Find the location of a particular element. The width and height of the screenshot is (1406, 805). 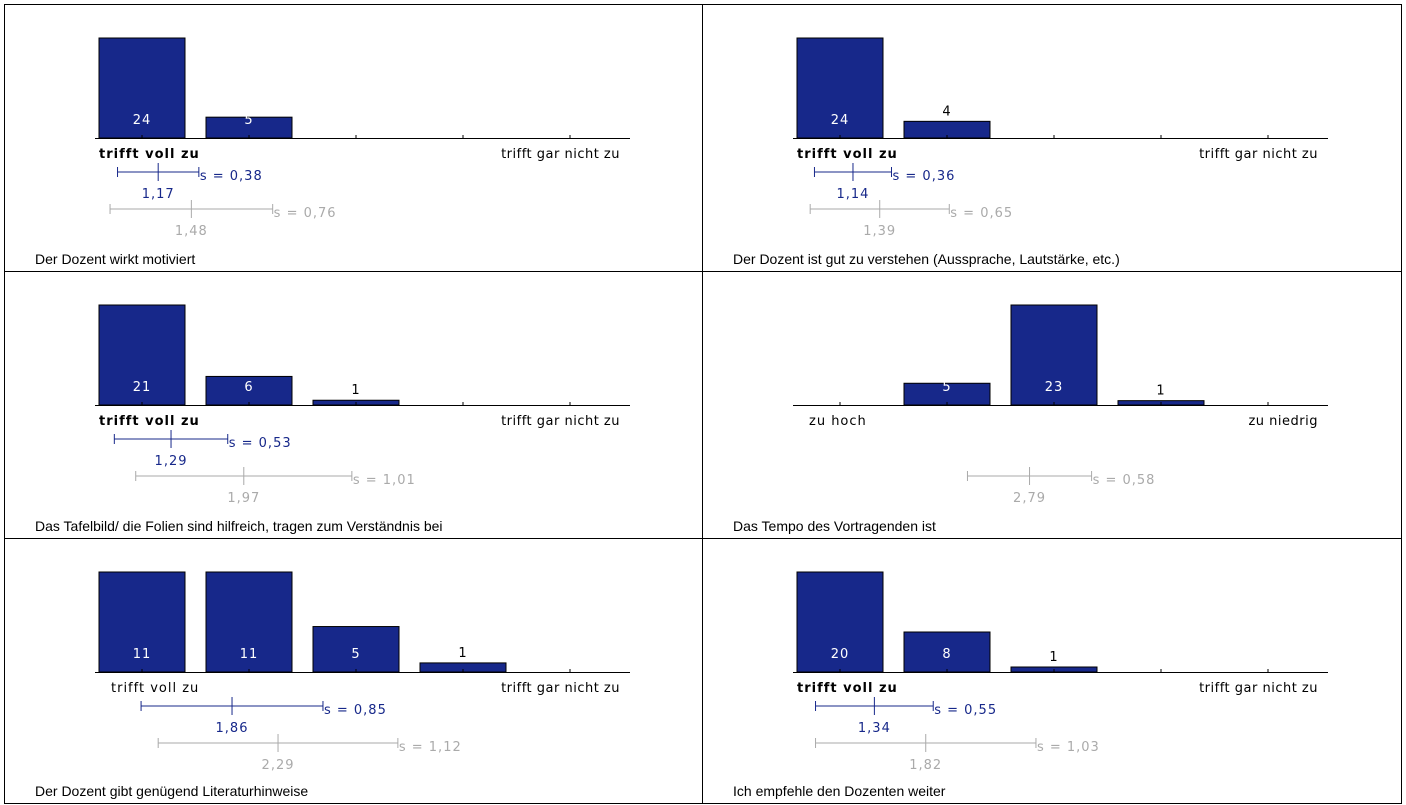

reference-sd-label: s = 0,65 is located at coordinates (981, 213).